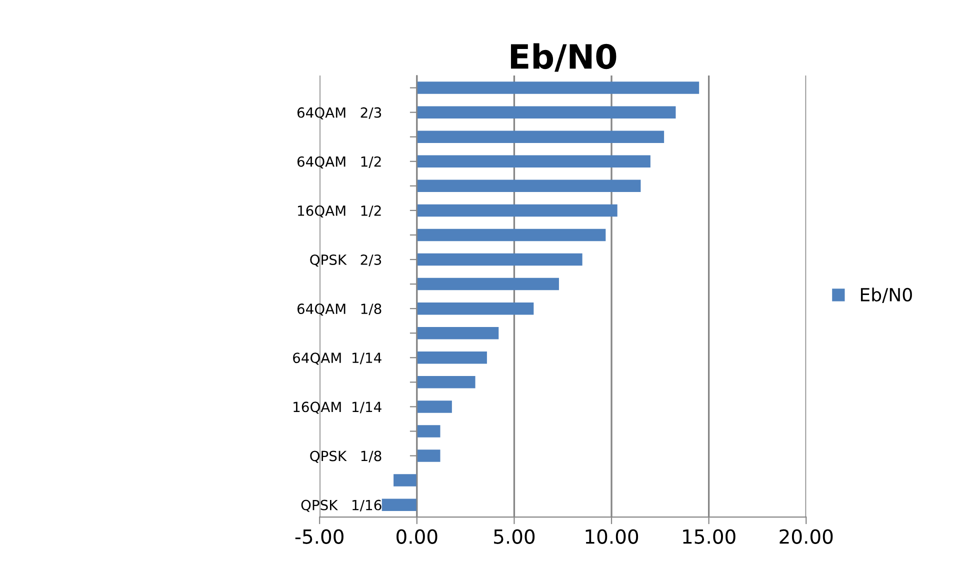  I want to click on x-tick-label: 0.00, so click(417, 536).